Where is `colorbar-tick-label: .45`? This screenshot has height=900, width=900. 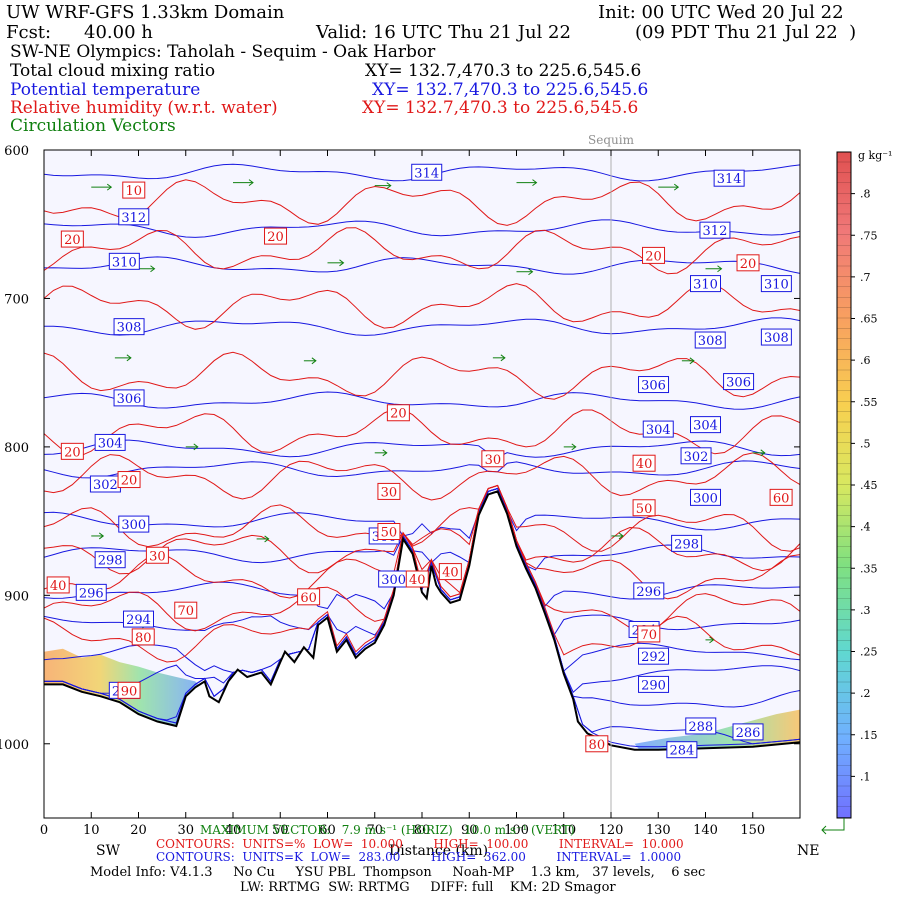 colorbar-tick-label: .45 is located at coordinates (869, 485).